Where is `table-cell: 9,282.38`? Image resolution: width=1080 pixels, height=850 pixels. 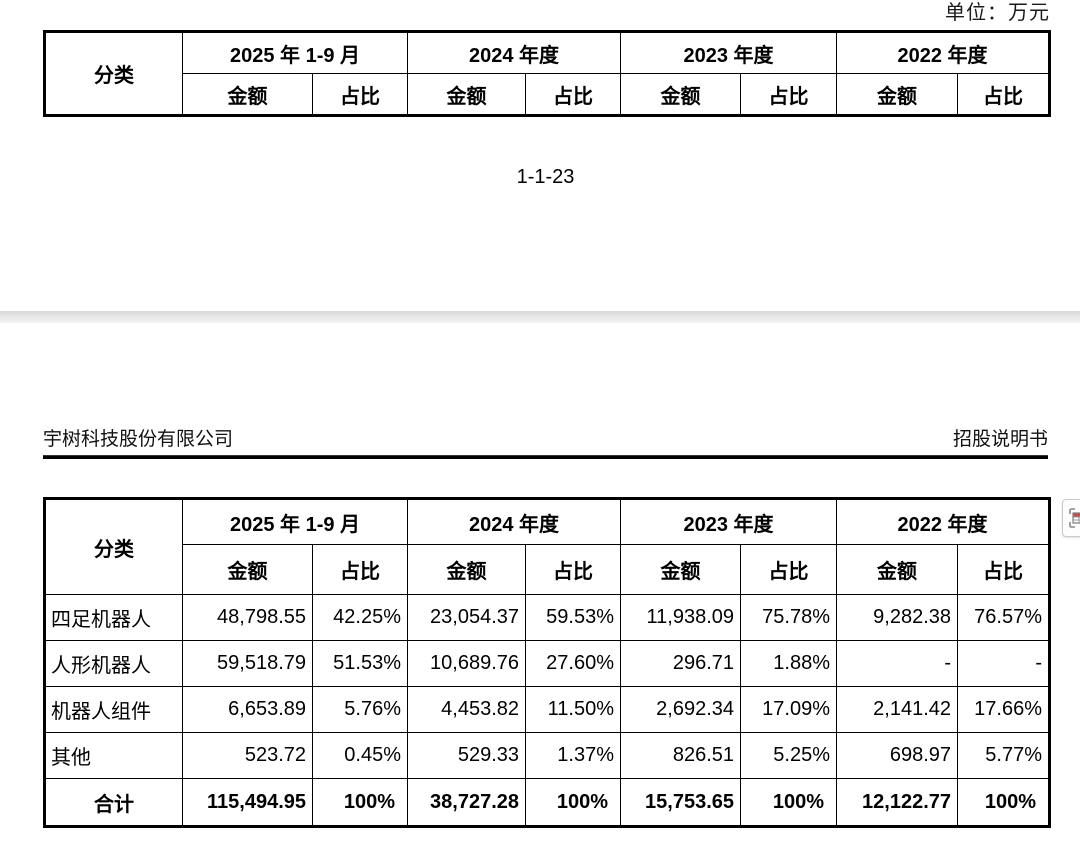
table-cell: 9,282.38 is located at coordinates (897, 617).